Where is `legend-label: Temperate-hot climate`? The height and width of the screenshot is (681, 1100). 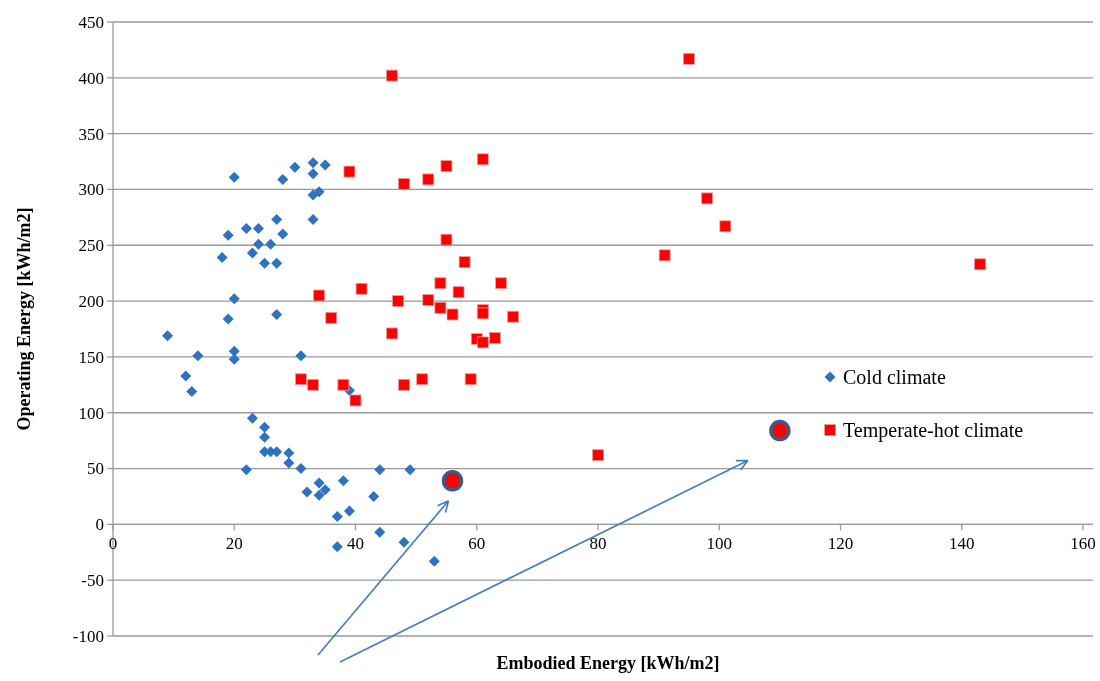
legend-label: Temperate-hot climate is located at coordinates (933, 430).